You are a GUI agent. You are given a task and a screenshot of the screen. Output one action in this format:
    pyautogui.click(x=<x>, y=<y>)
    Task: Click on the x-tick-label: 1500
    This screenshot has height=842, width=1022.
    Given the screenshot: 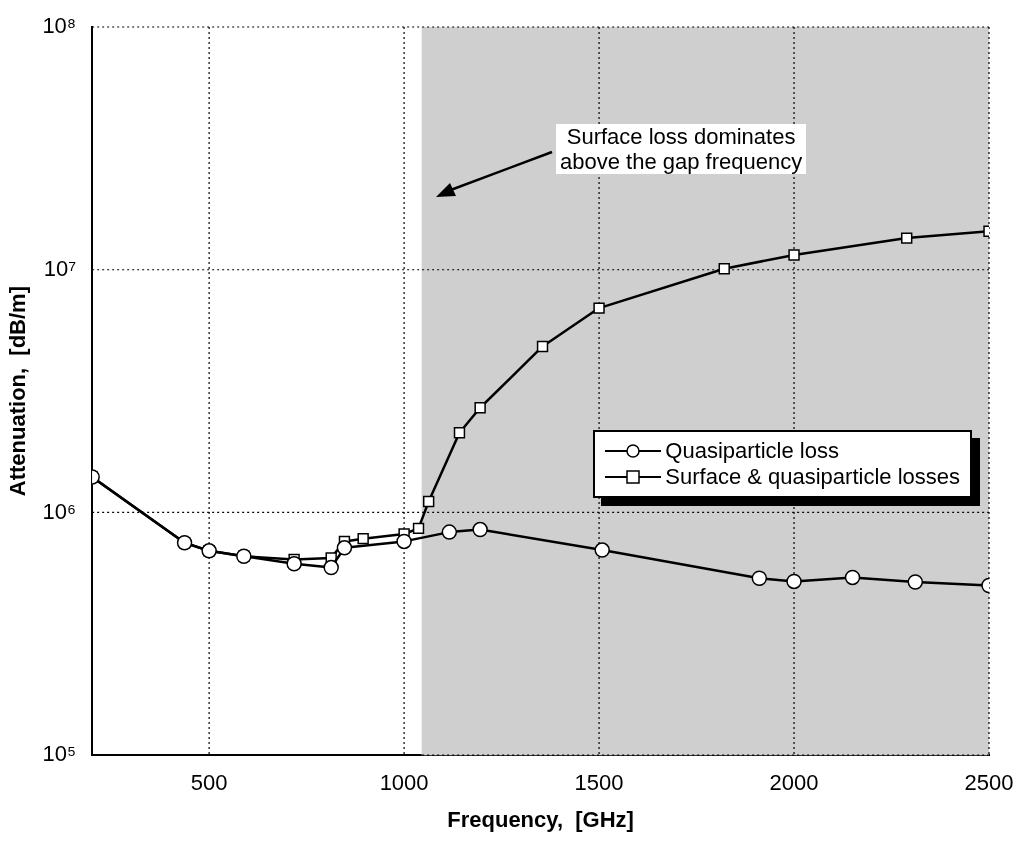 What is the action you would take?
    pyautogui.click(x=599, y=783)
    